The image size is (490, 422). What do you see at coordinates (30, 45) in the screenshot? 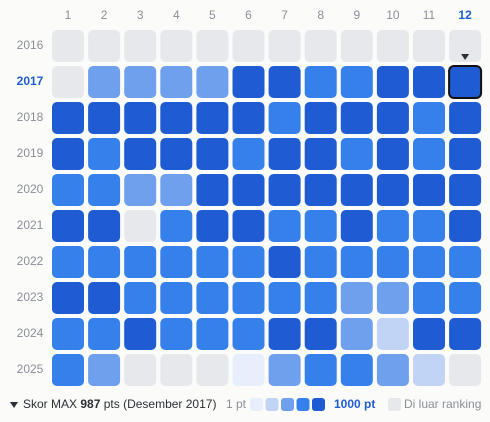
I see `row-label: 2016` at bounding box center [30, 45].